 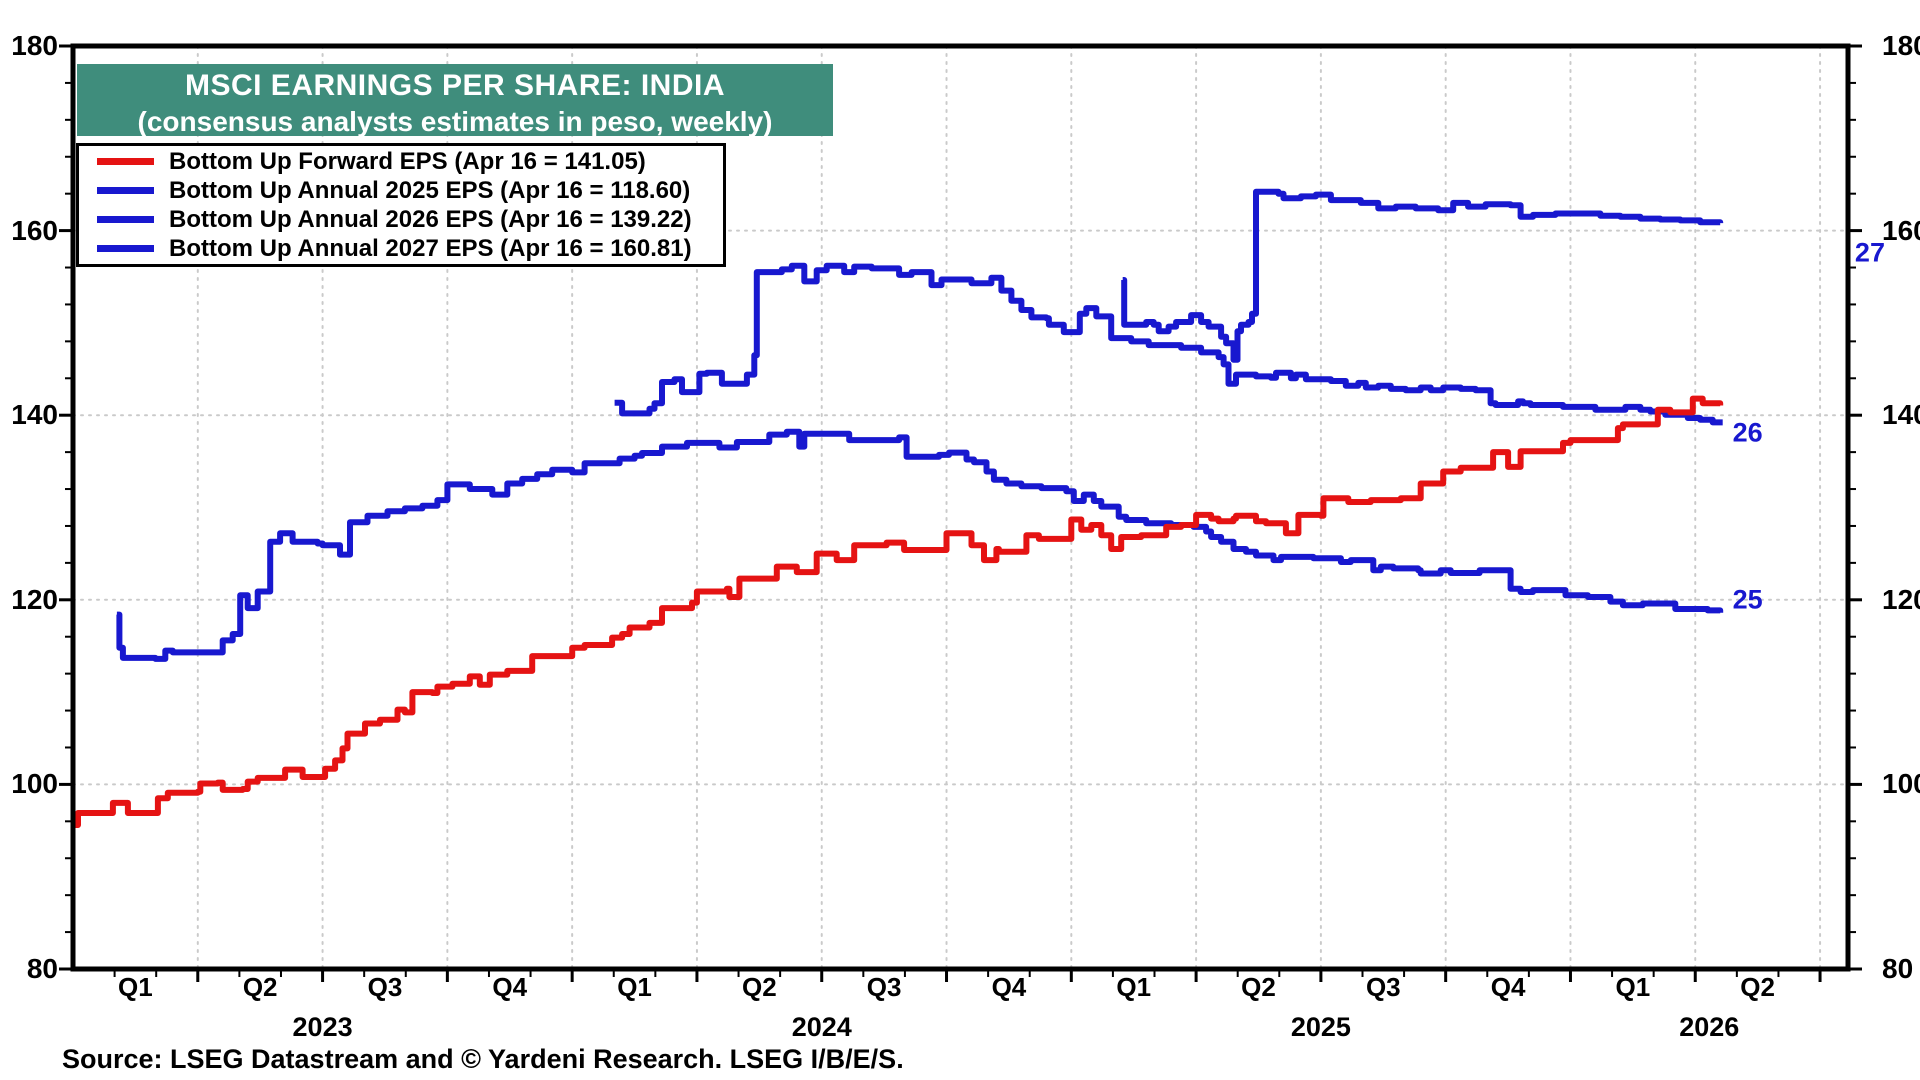 What do you see at coordinates (1422, 275) in the screenshot?
I see `series-bottom-up-annual-2027-eps` at bounding box center [1422, 275].